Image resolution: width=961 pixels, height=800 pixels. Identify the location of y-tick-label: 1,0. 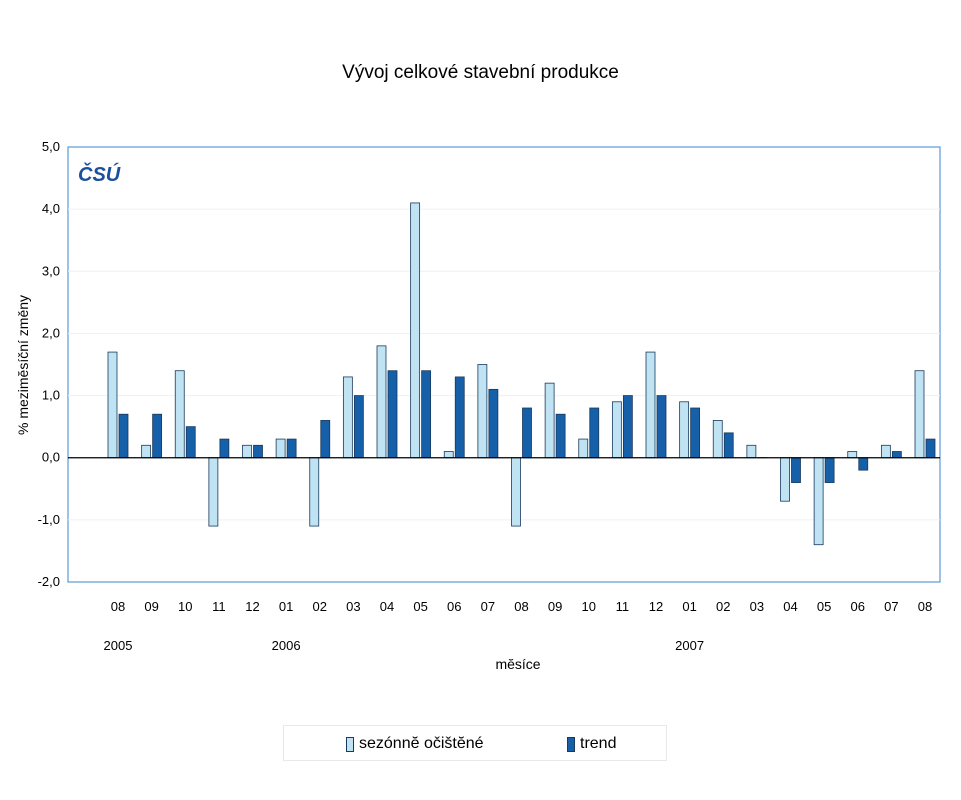
(51, 395).